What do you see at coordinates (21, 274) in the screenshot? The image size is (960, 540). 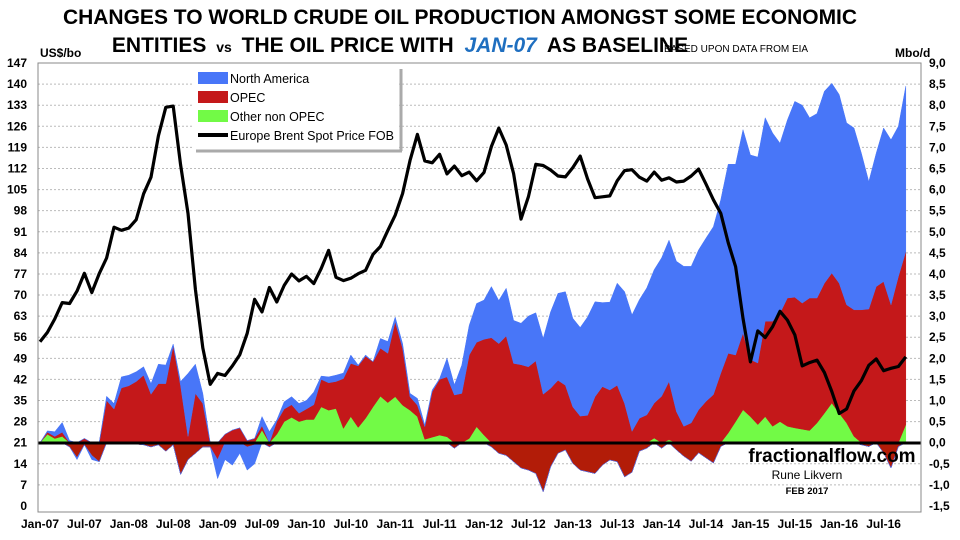 I see `y-left-tick-label: 77` at bounding box center [21, 274].